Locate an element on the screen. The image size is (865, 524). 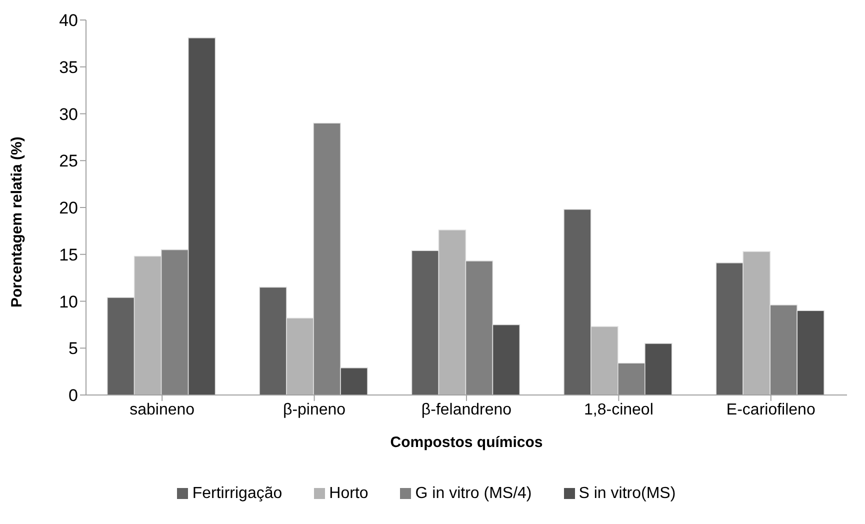
y-tick-label: 25 is located at coordinates (68, 161).